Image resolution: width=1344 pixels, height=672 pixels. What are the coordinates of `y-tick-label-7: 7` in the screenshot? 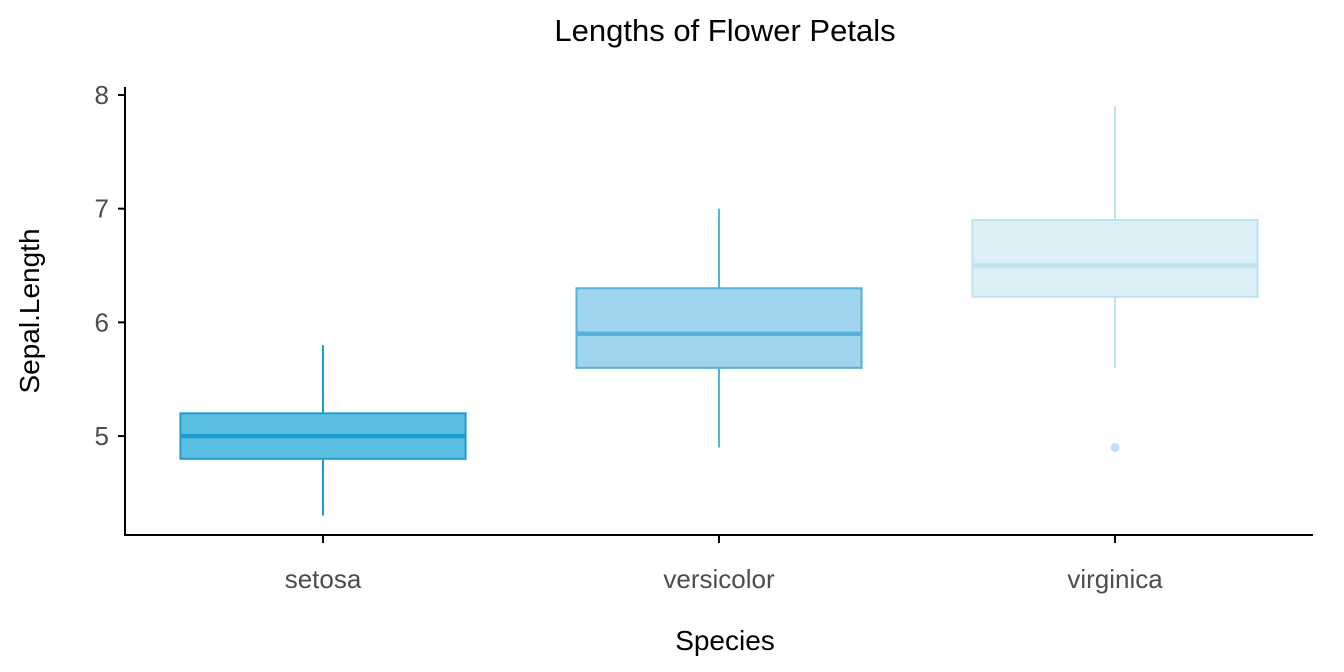 It's located at (102, 209).